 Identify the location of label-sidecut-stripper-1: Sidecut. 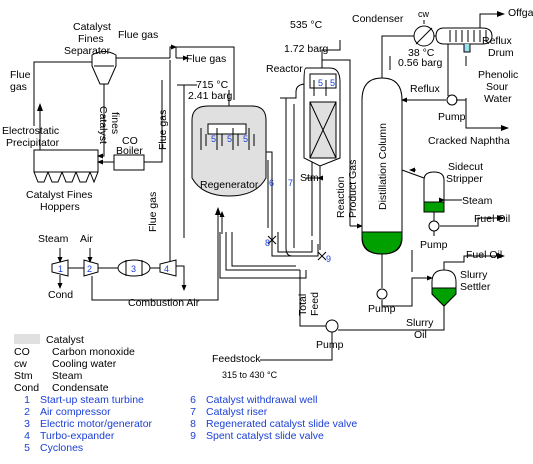
(465, 167).